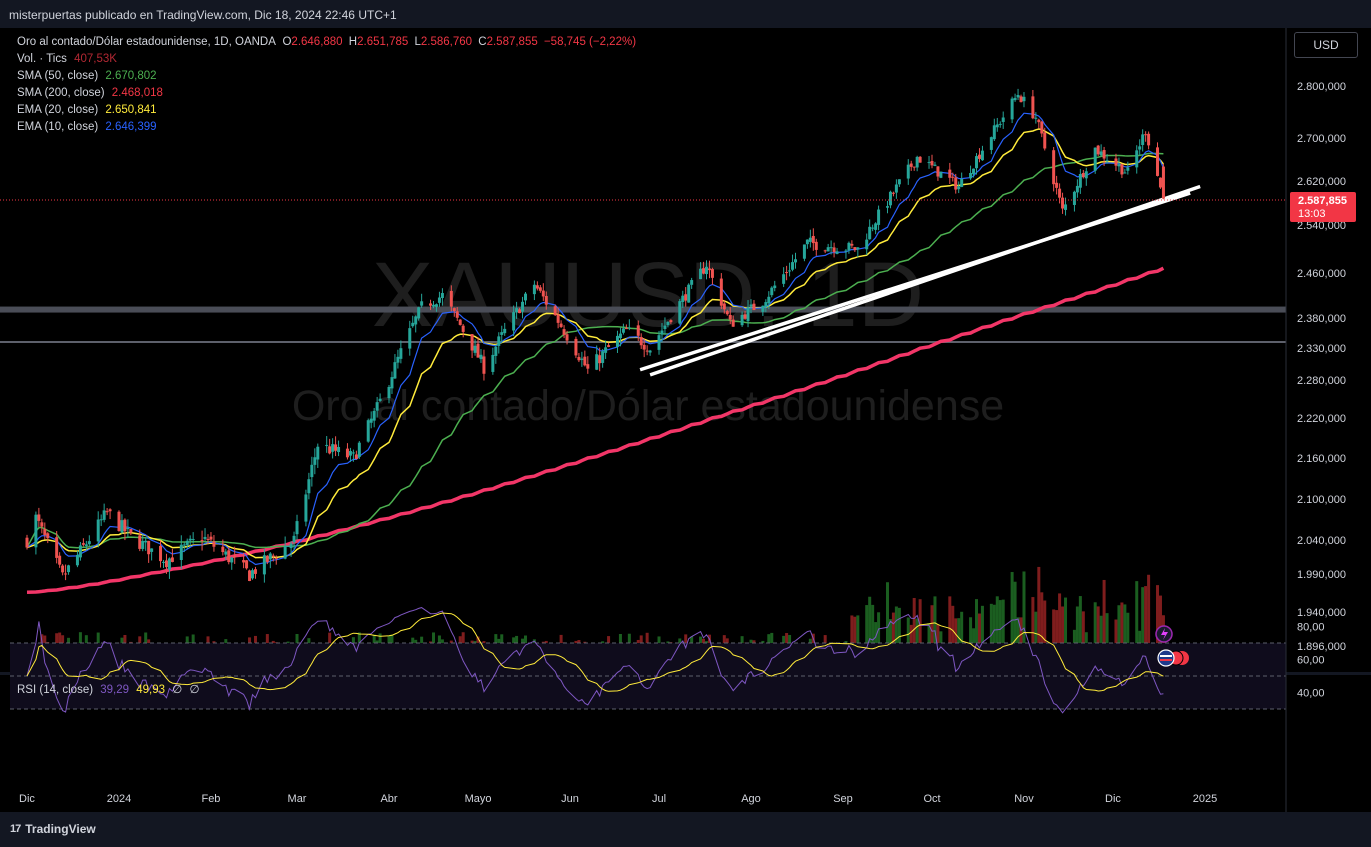 The width and height of the screenshot is (1371, 847). Describe the element at coordinates (15, 829) in the screenshot. I see `tradingview-logo-mark: 17` at that location.